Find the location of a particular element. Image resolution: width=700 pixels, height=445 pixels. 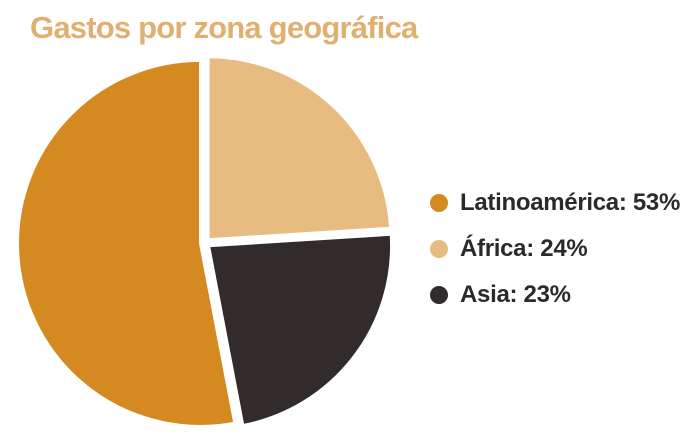

chart-legend: Latinoamérica: 53% África: 24% Asia: 23% is located at coordinates (555, 249).